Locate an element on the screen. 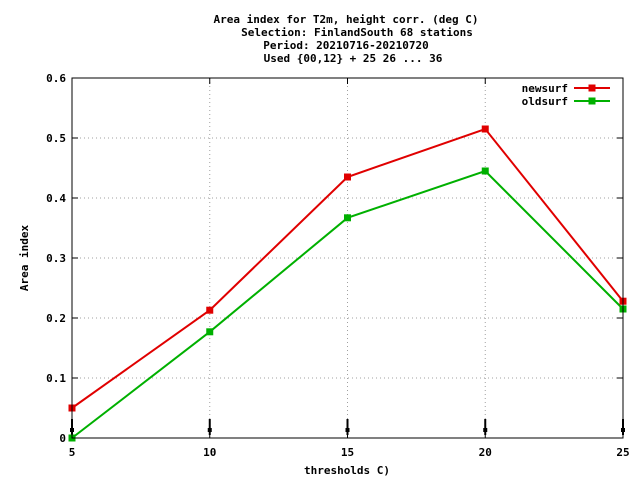 This screenshot has height=480, width=640. legend-marker-newsurf is located at coordinates (592, 88).